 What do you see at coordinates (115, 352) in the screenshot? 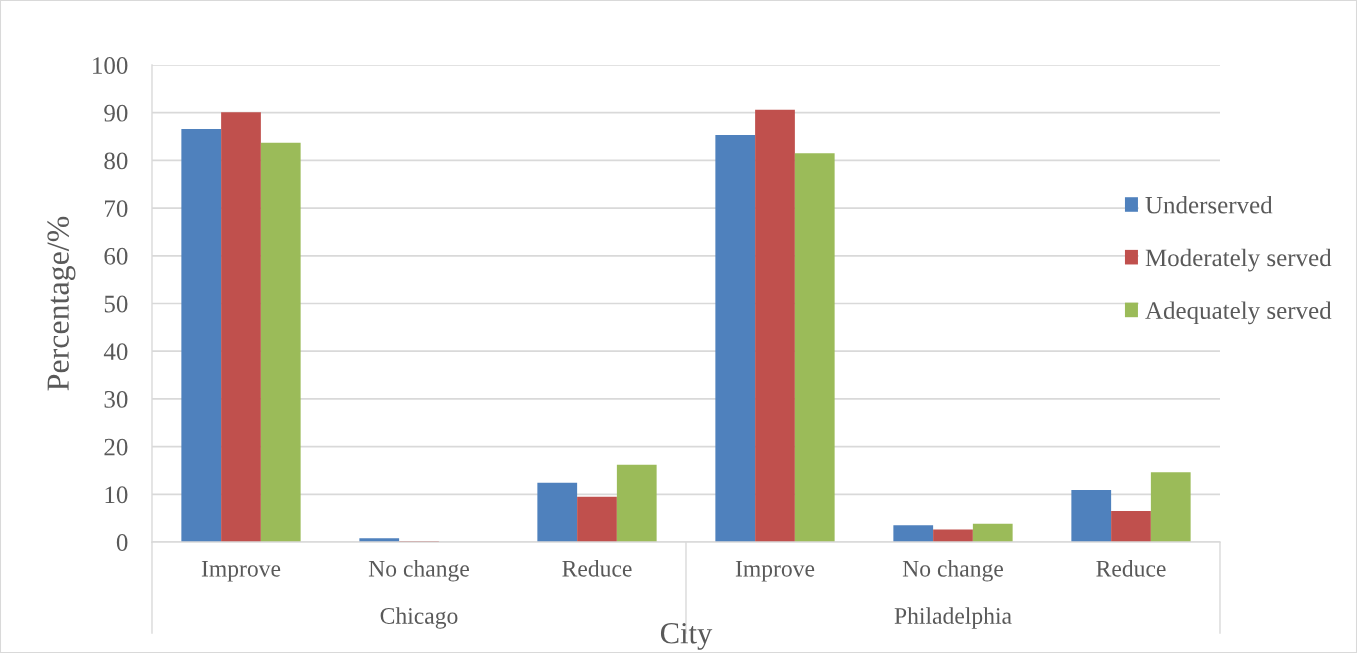
I see `y-tick-label: 40` at bounding box center [115, 352].